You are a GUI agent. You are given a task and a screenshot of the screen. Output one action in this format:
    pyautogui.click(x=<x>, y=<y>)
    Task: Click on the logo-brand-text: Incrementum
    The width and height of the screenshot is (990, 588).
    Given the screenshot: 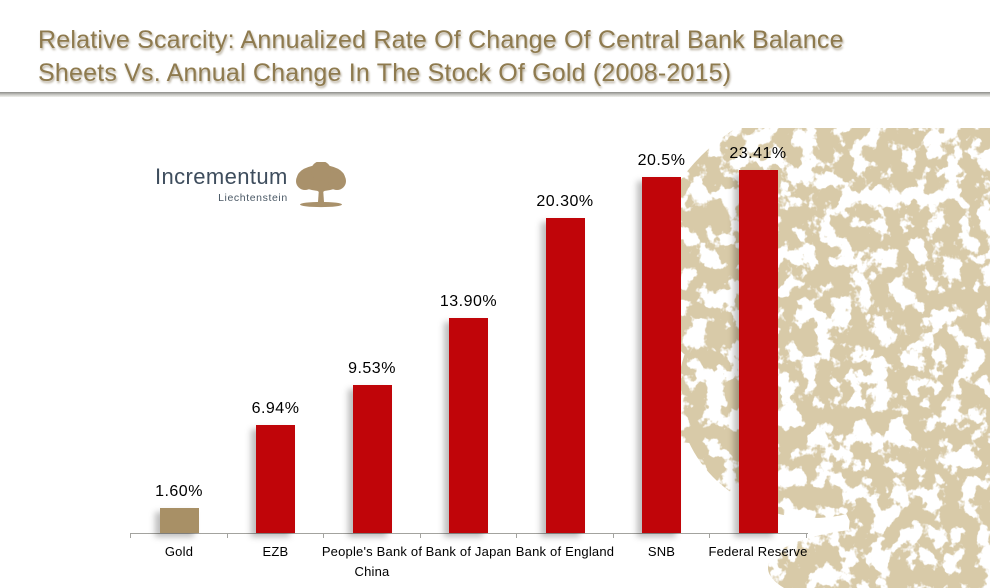 What is the action you would take?
    pyautogui.click(x=221, y=176)
    